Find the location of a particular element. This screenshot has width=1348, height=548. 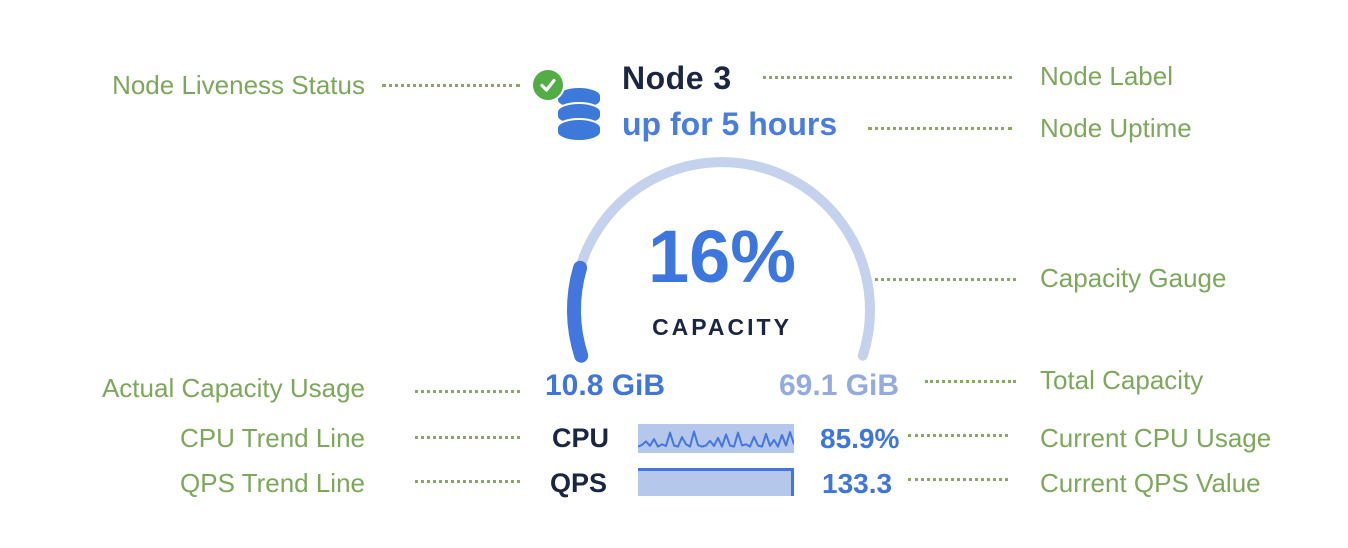

annotation-cpu-trend-line: CPU Trend Line is located at coordinates (272, 438).